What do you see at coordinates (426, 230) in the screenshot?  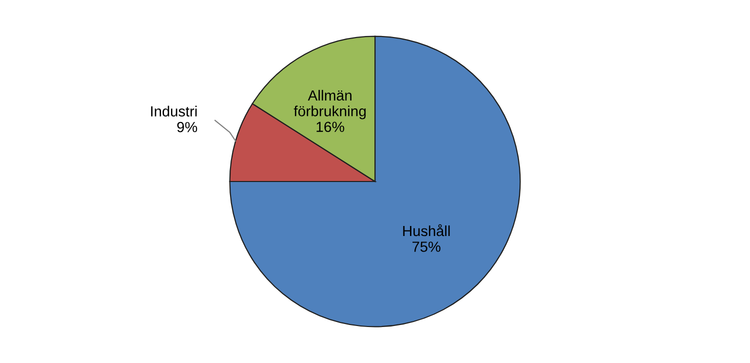 I see `slice-label: Hushåll` at bounding box center [426, 230].